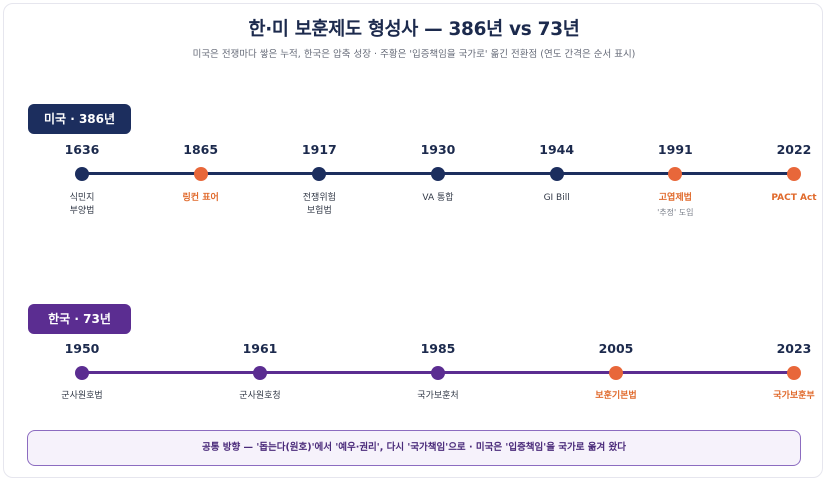 The height and width of the screenshot is (483, 828). I want to click on us-event-marker-1944, so click(556, 174).